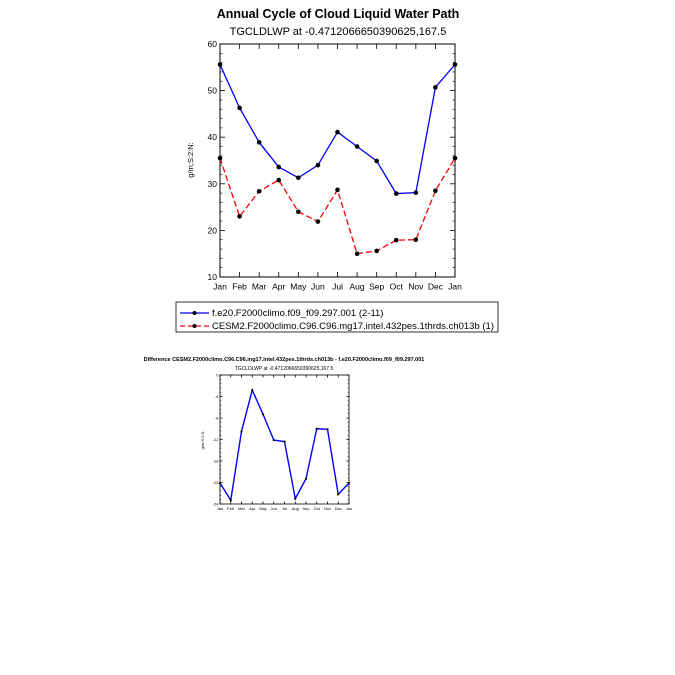 Image resolution: width=675 pixels, height=675 pixels. What do you see at coordinates (216, 503) in the screenshot?
I see `c2-ytick-label: -24` at bounding box center [216, 503].